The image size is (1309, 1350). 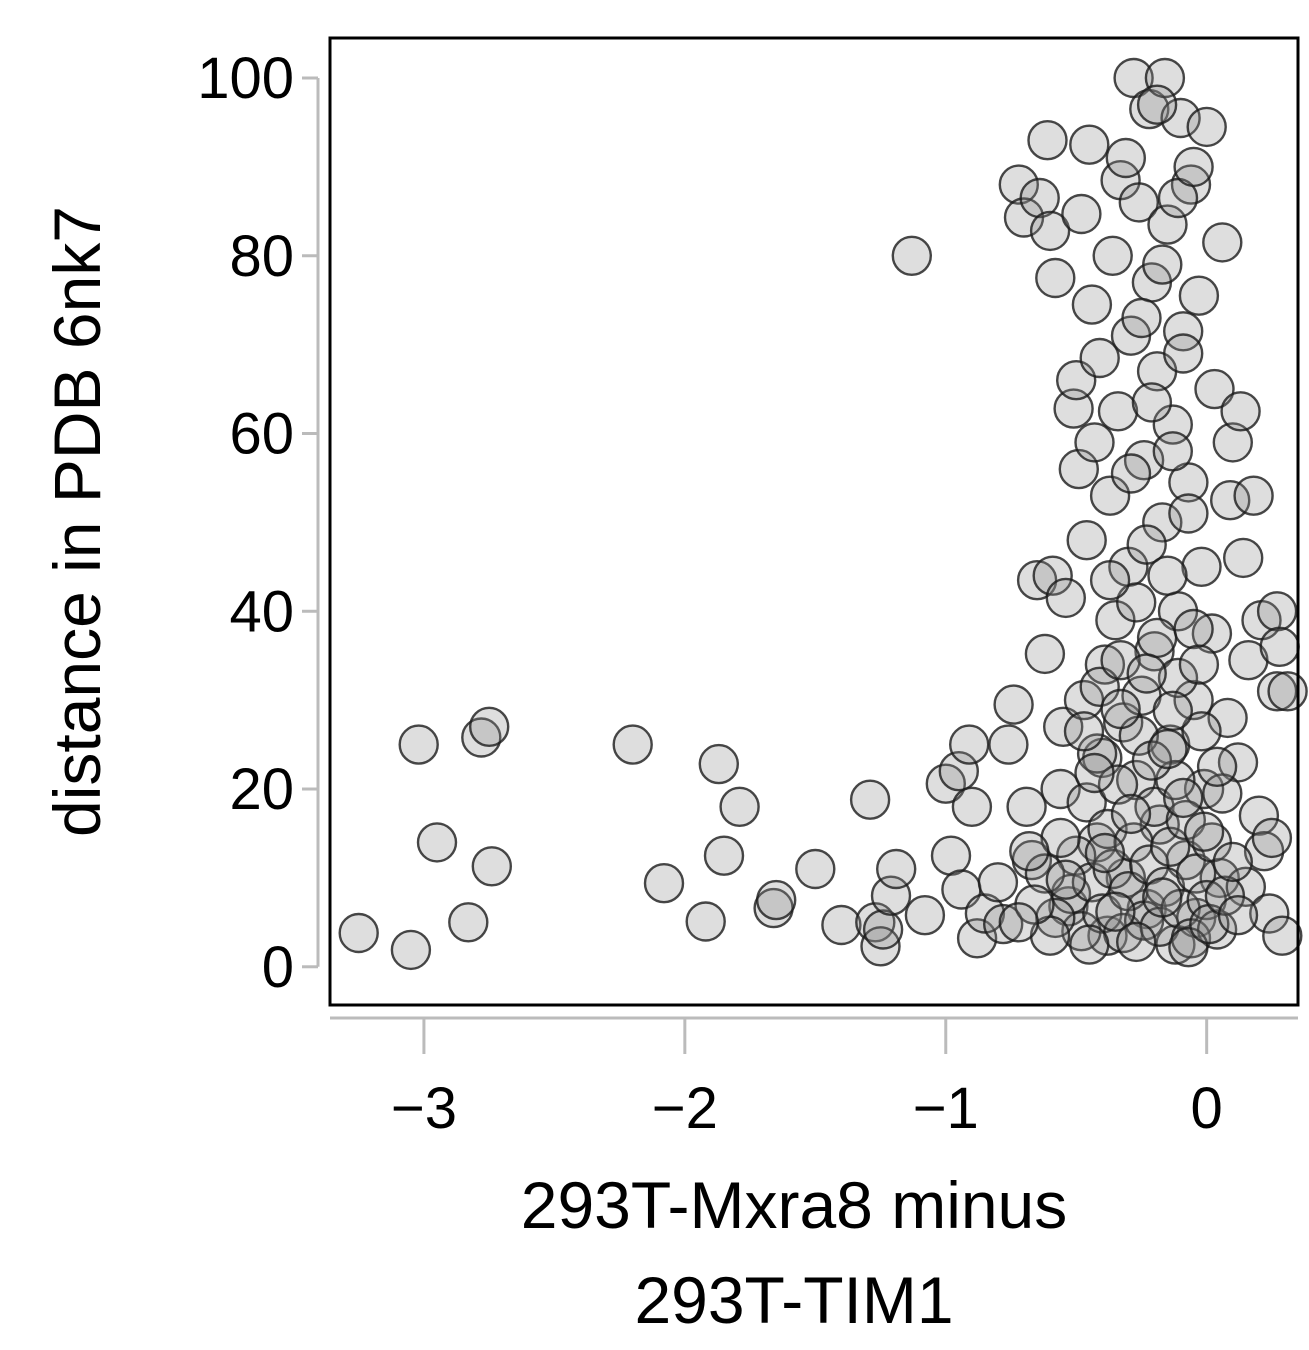 I want to click on y-tick-label: 60, so click(x=261, y=434).